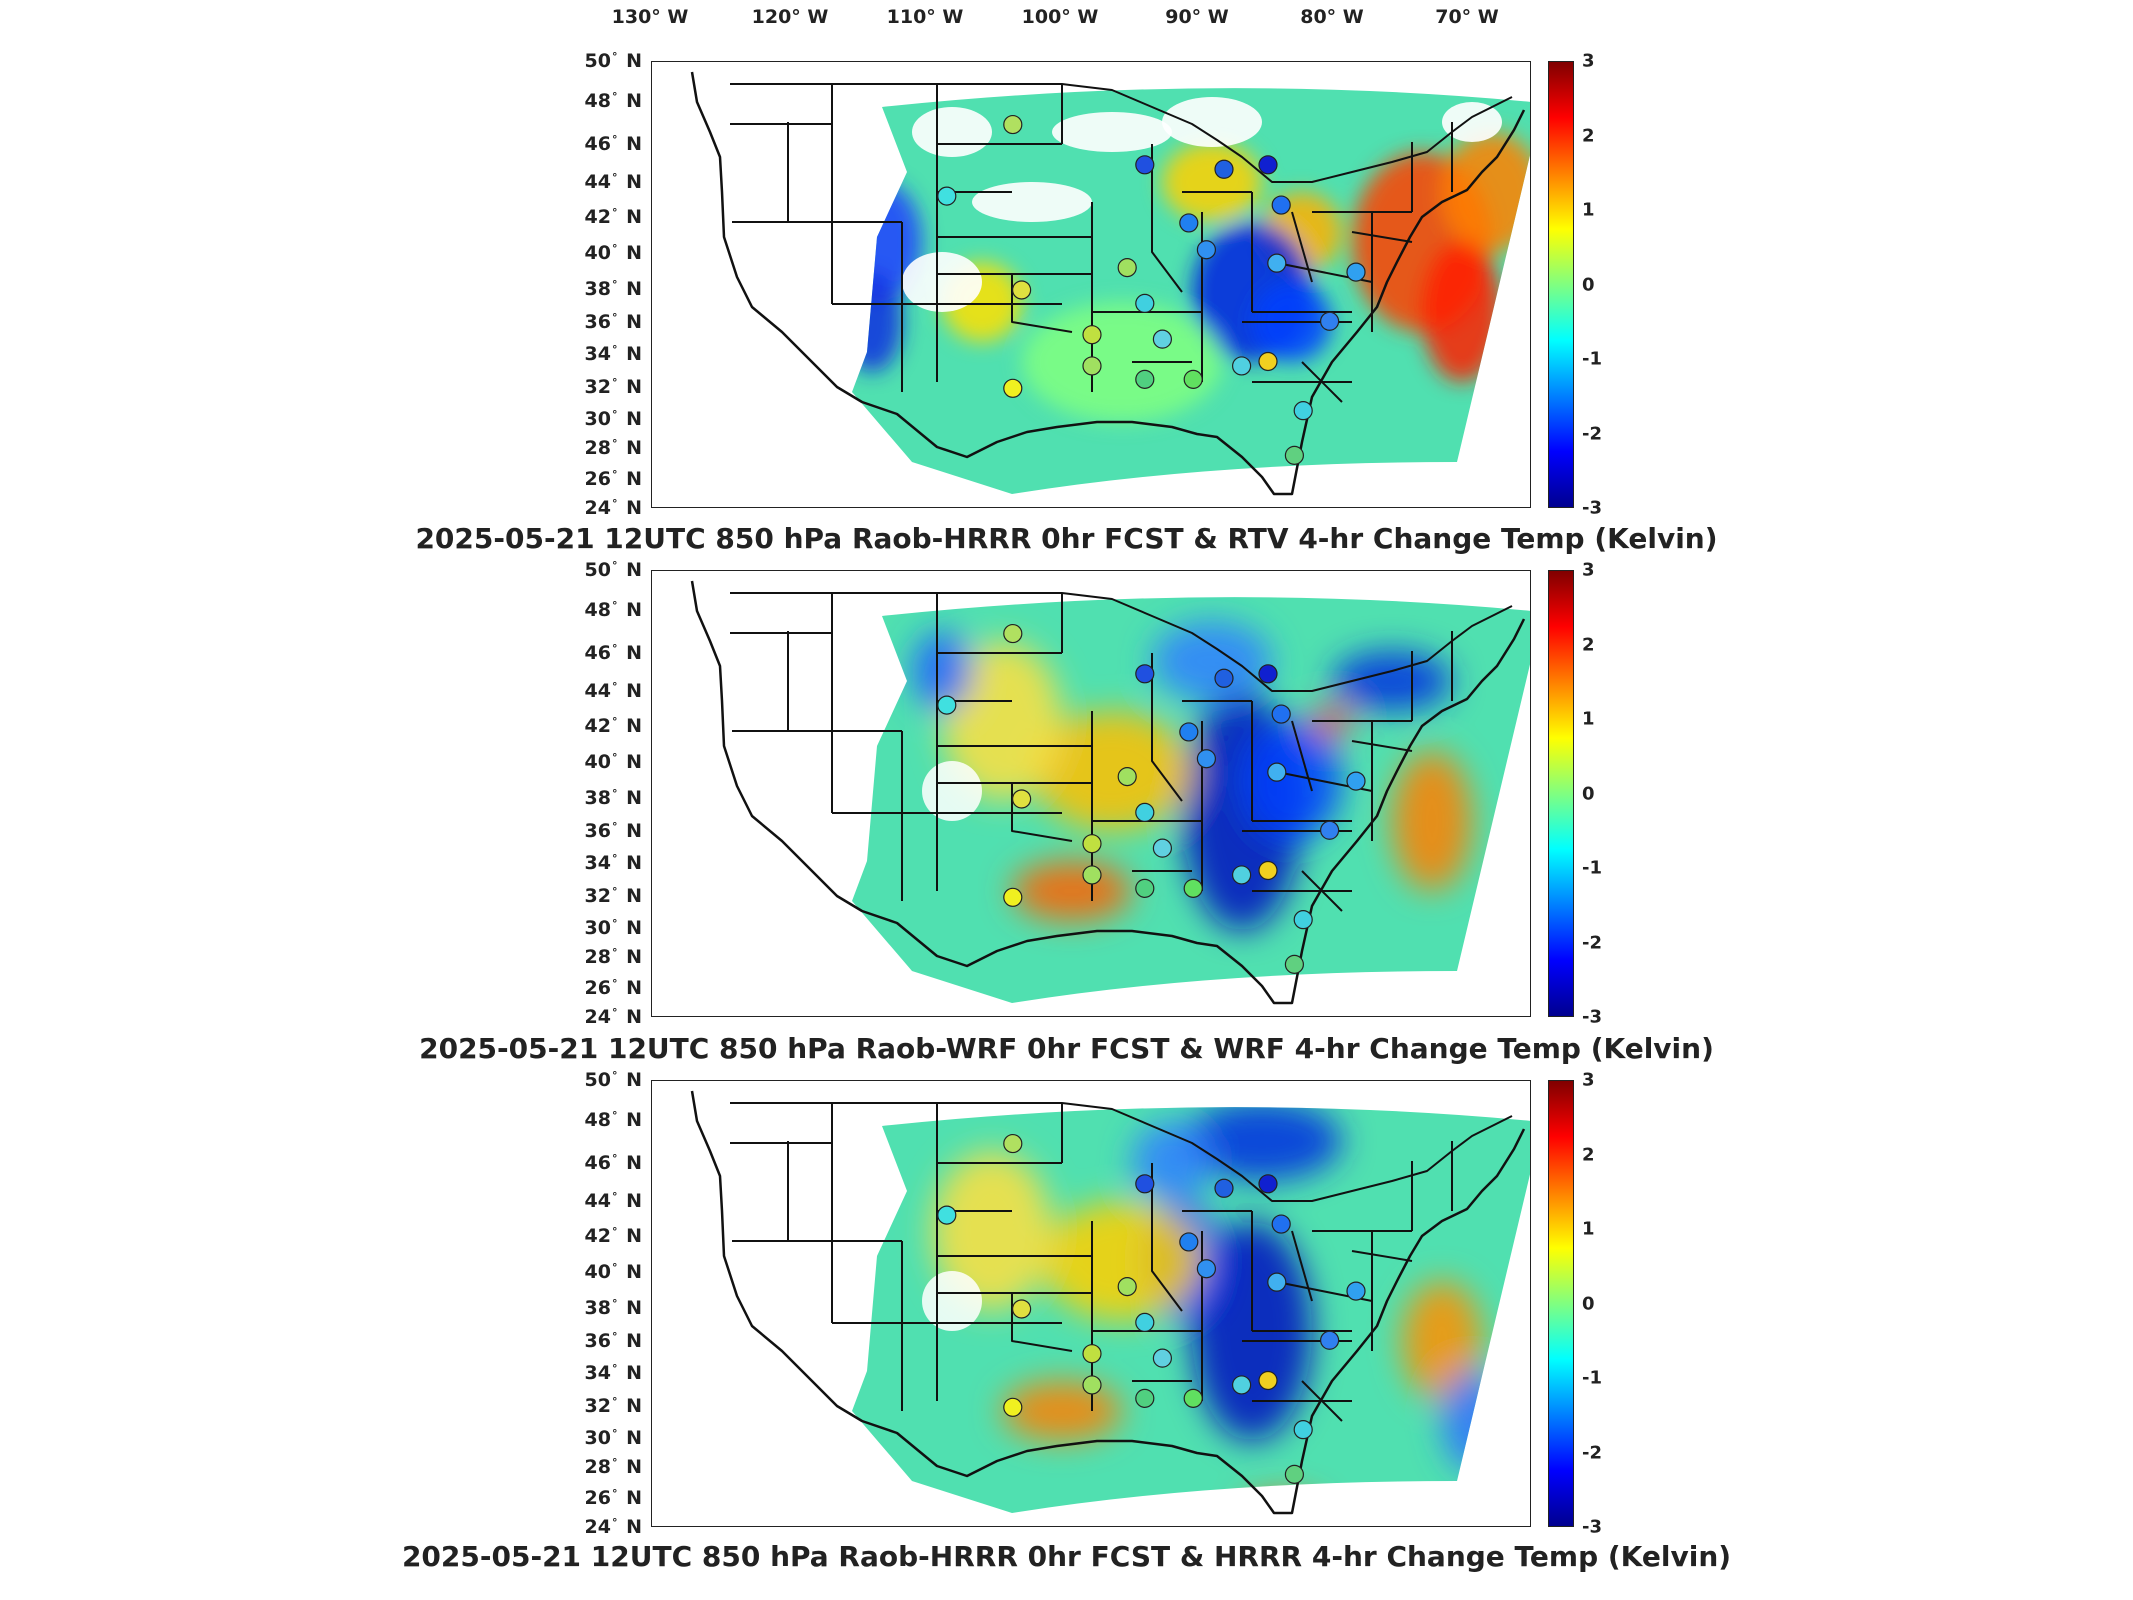 This screenshot has height=1600, width=2133. What do you see at coordinates (790, 17) in the screenshot?
I see `lon-label-120w: 120° W` at bounding box center [790, 17].